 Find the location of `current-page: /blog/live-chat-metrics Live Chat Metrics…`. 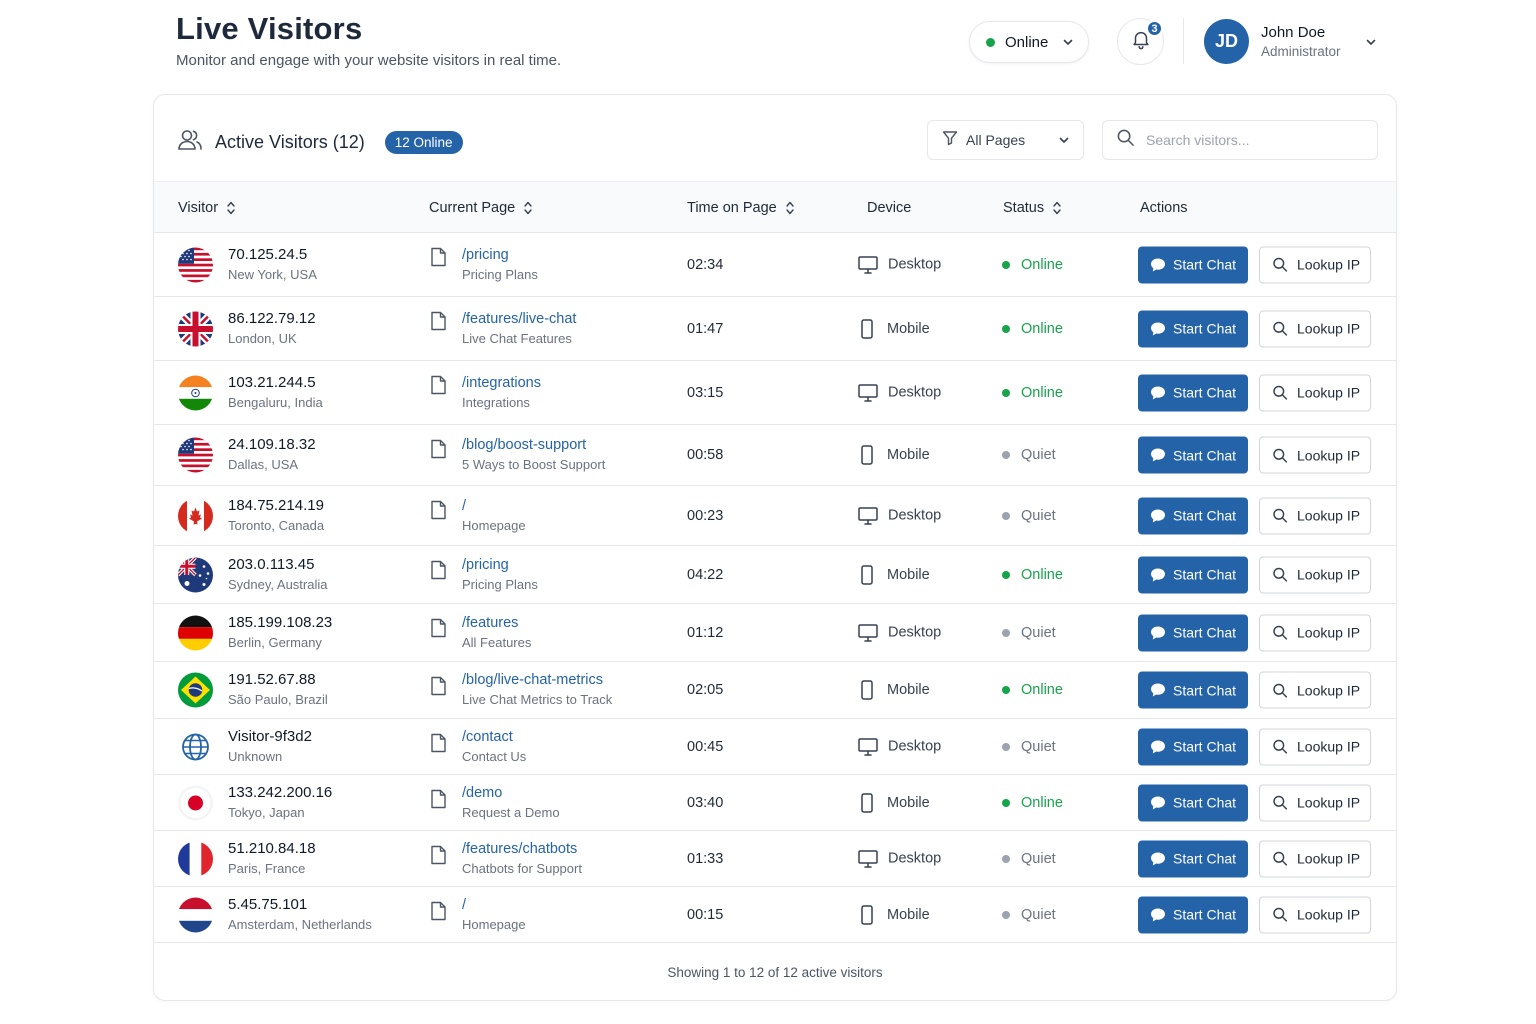

current-page: /blog/live-chat-metrics Live Chat Metrics… is located at coordinates (537, 690).